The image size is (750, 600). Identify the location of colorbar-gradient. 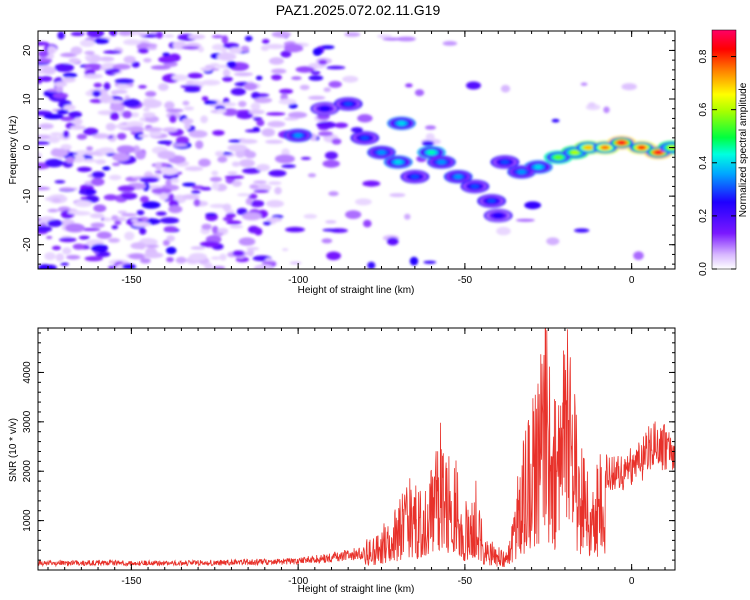
(724, 149).